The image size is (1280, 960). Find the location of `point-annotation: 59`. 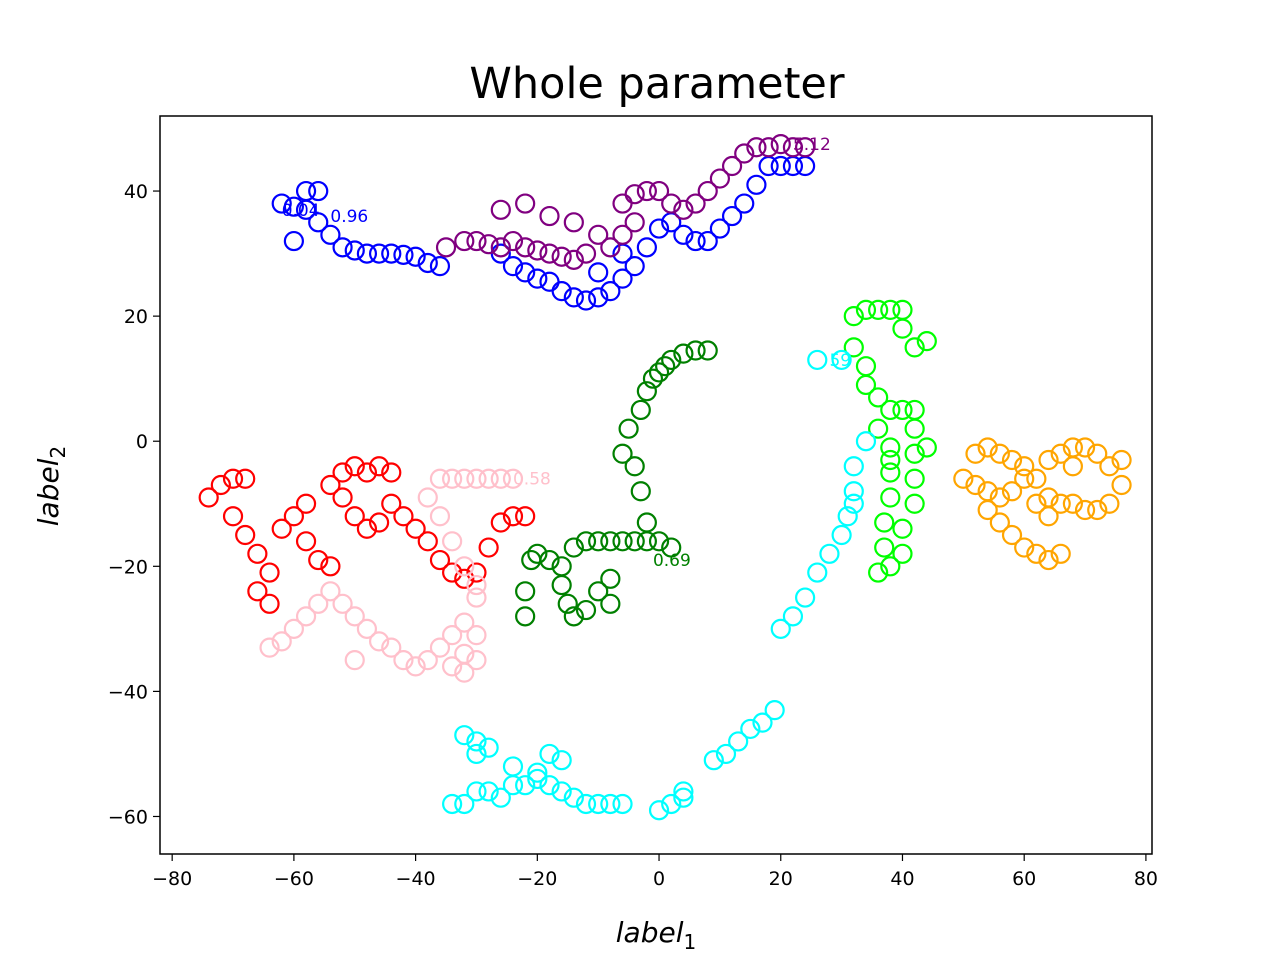

point-annotation: 59 is located at coordinates (840, 361).